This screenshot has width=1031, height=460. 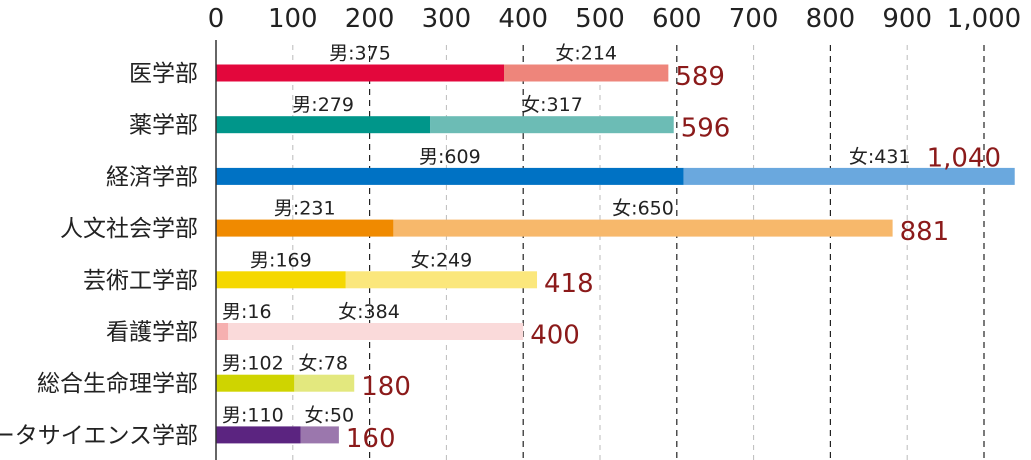 I want to click on total-label-1: 596, so click(x=706, y=129).